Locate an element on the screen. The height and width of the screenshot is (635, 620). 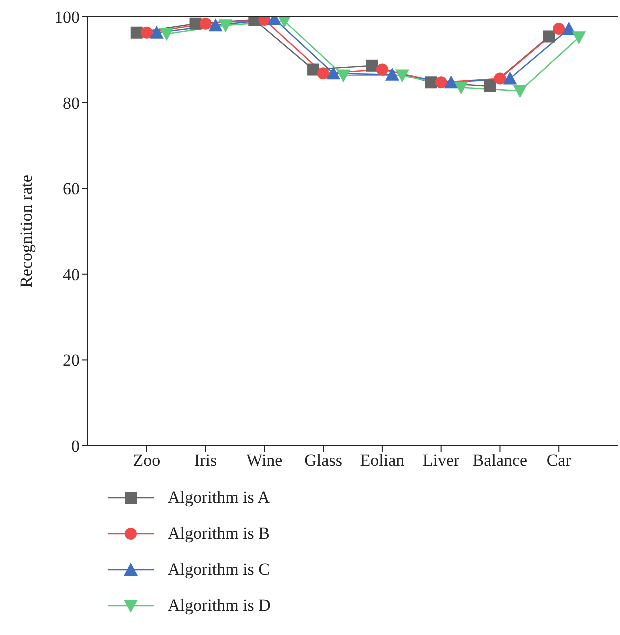
legend-label: Algorithm is D is located at coordinates (219, 606).